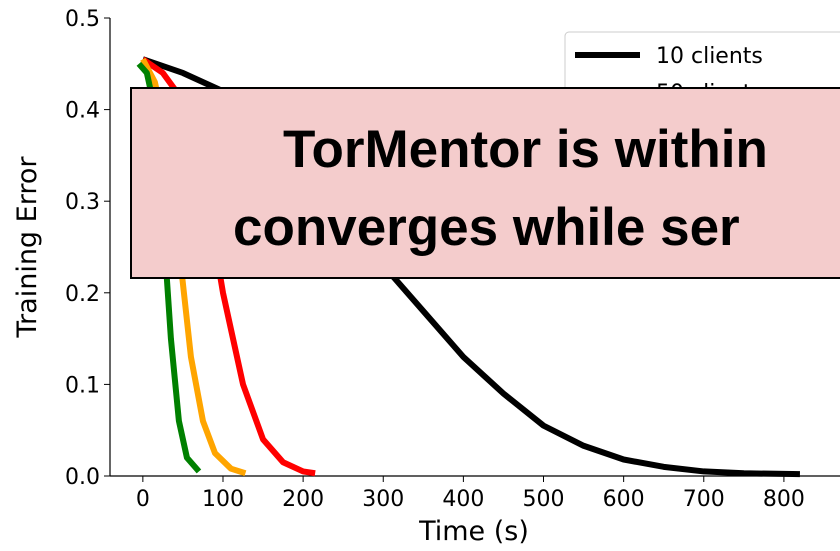  What do you see at coordinates (486, 227) in the screenshot?
I see `overlay-text: converges while ser` at bounding box center [486, 227].